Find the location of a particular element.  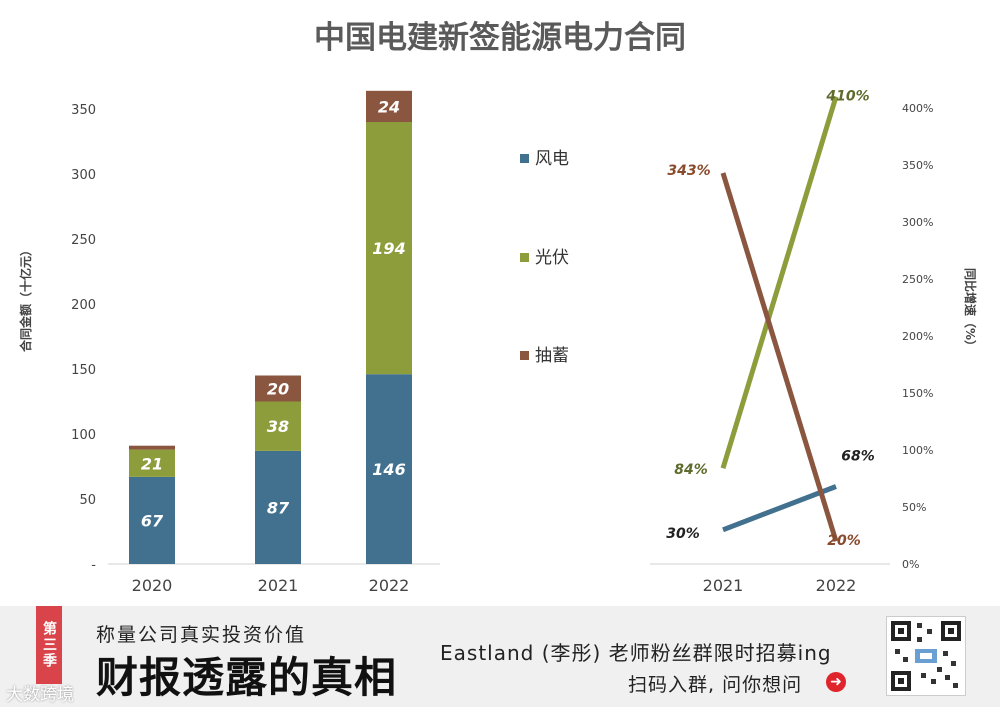

legend-label: 光伏 is located at coordinates (552, 258).